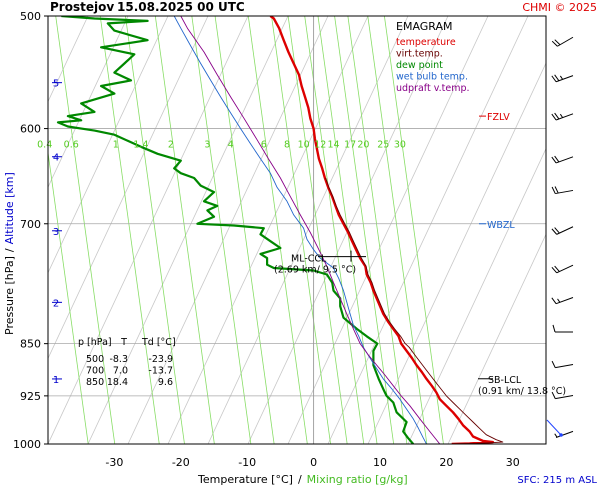 The image size is (600, 500). I want to click on mixing-ratio-label: 6, so click(264, 145).